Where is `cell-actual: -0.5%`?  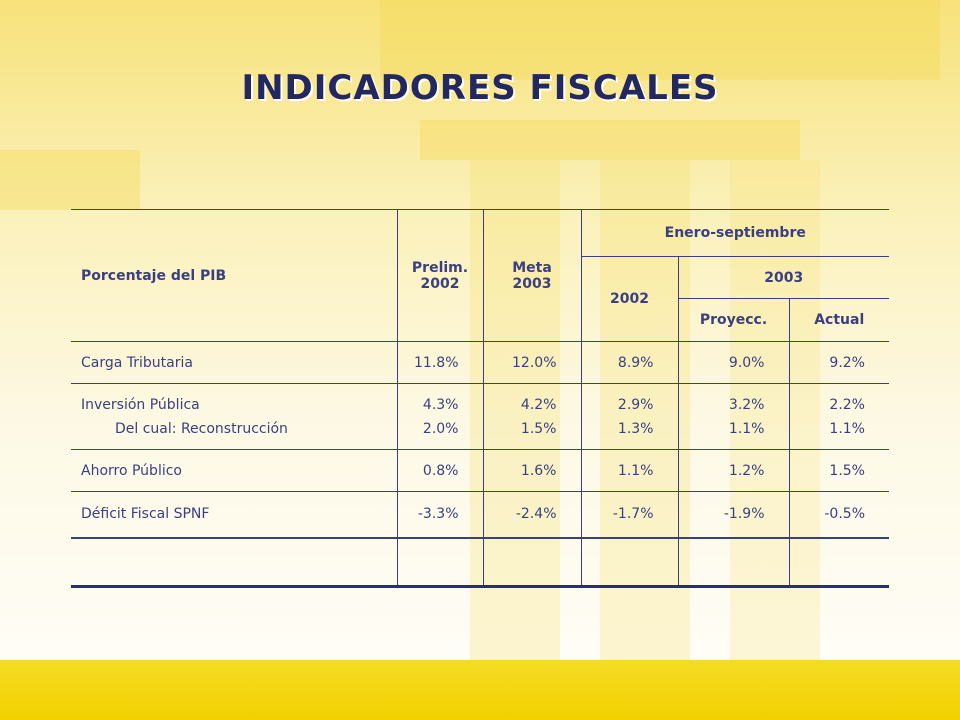 cell-actual: -0.5% is located at coordinates (838, 514).